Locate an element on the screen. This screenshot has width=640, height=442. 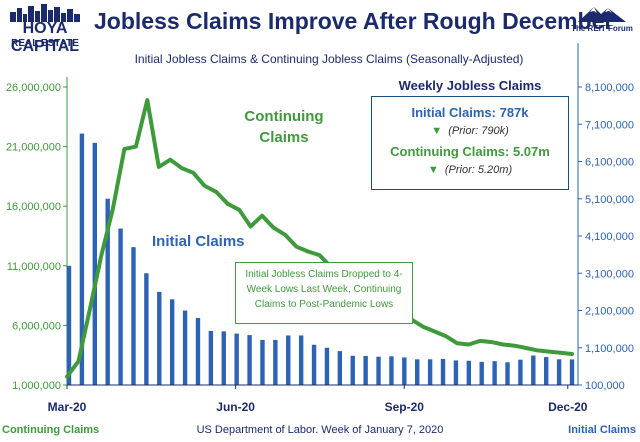
initial-claims-label: Initial Claims is located at coordinates (198, 241).